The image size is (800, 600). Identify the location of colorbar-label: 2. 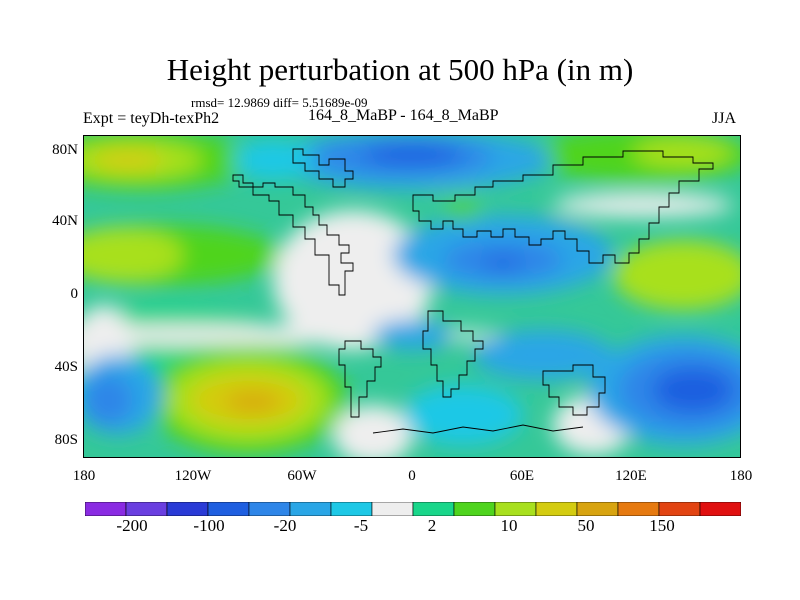
(432, 525).